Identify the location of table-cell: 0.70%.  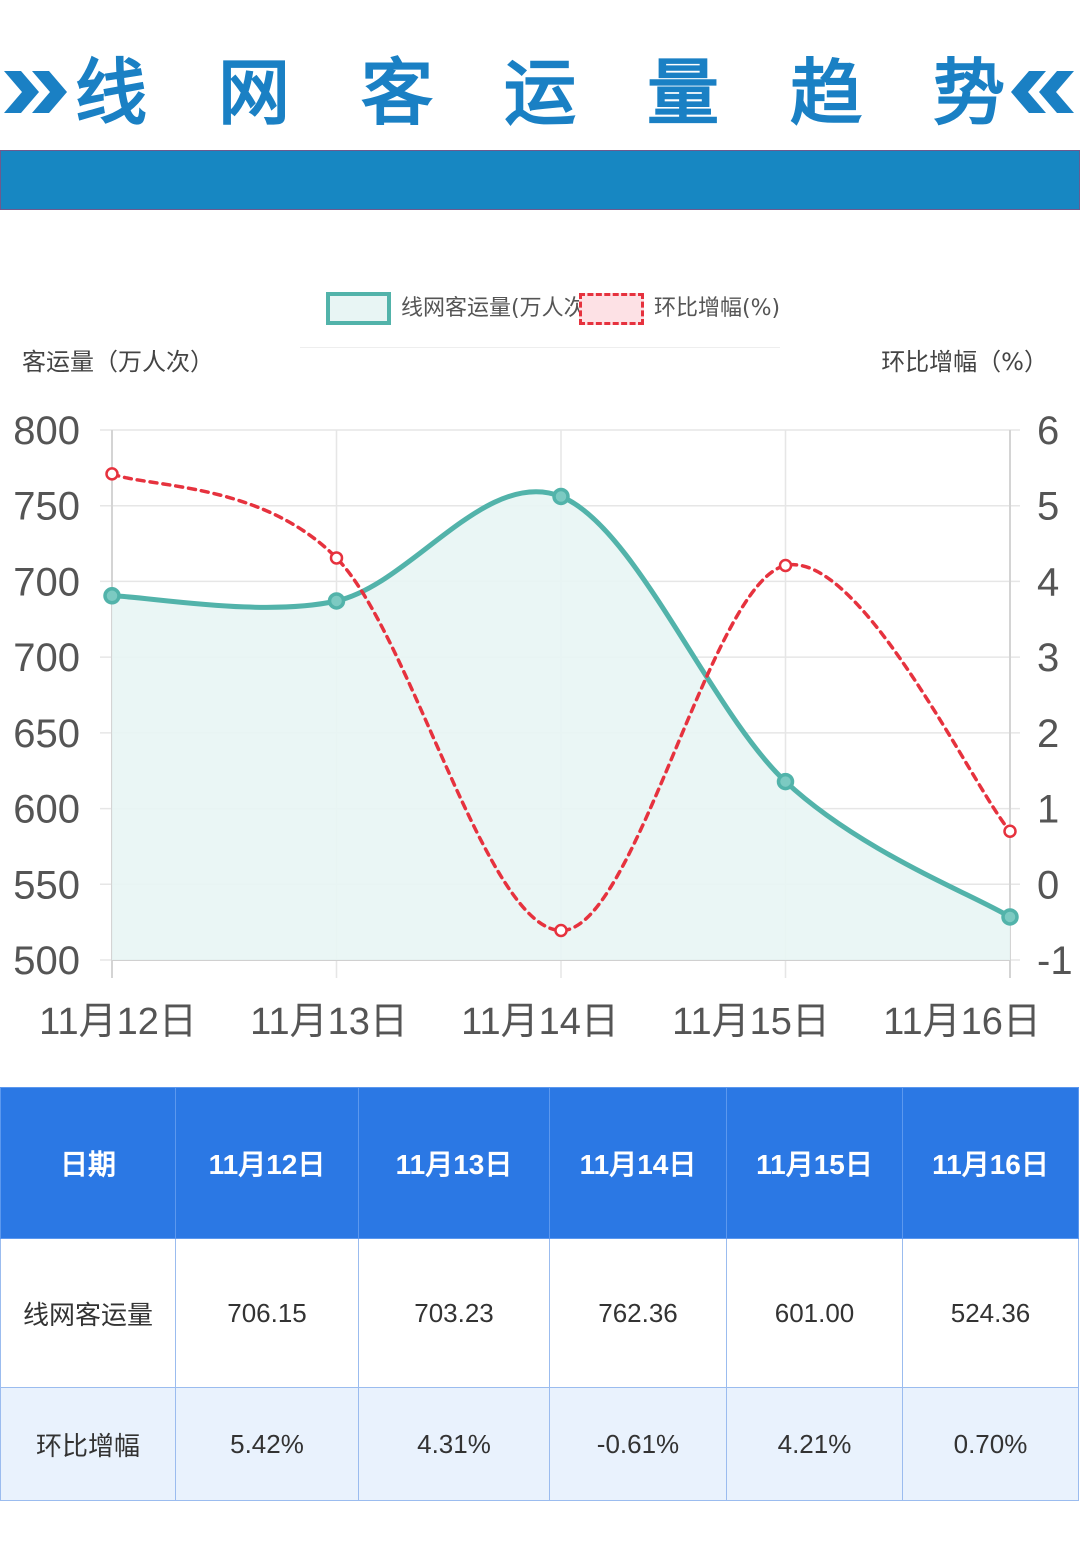
(990, 1444).